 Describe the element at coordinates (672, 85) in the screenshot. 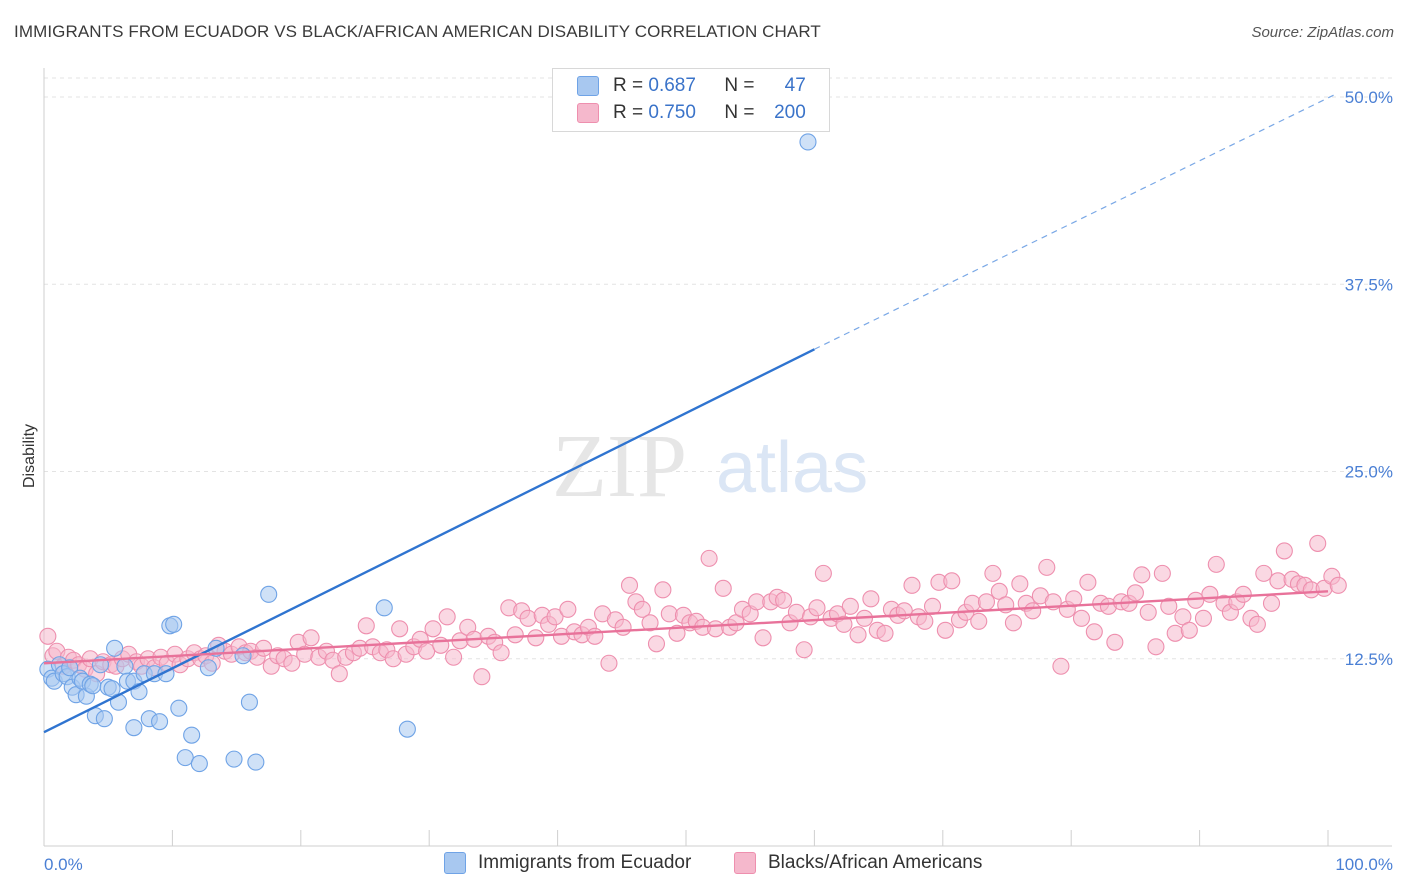

I see `legend-r-value: 0.687` at that location.